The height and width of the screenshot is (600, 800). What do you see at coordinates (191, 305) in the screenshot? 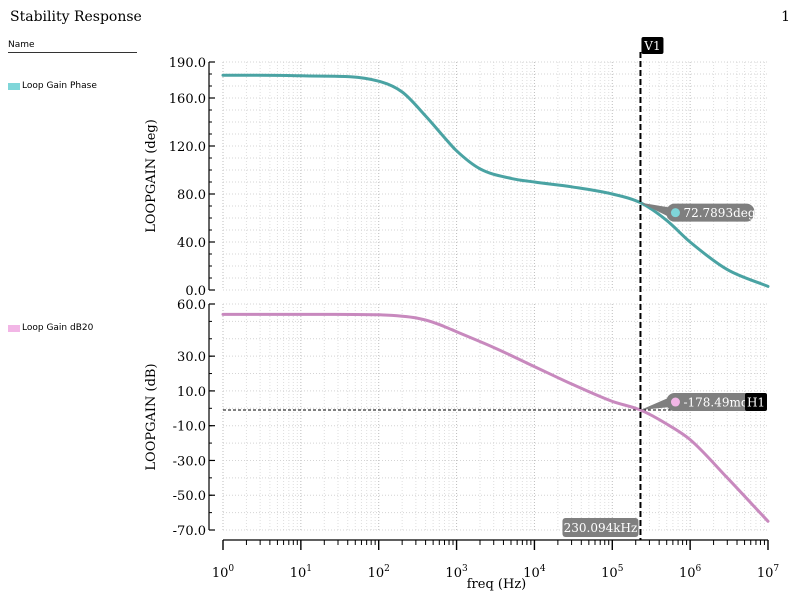
I see `y-tick-label: 60.0` at bounding box center [191, 305].